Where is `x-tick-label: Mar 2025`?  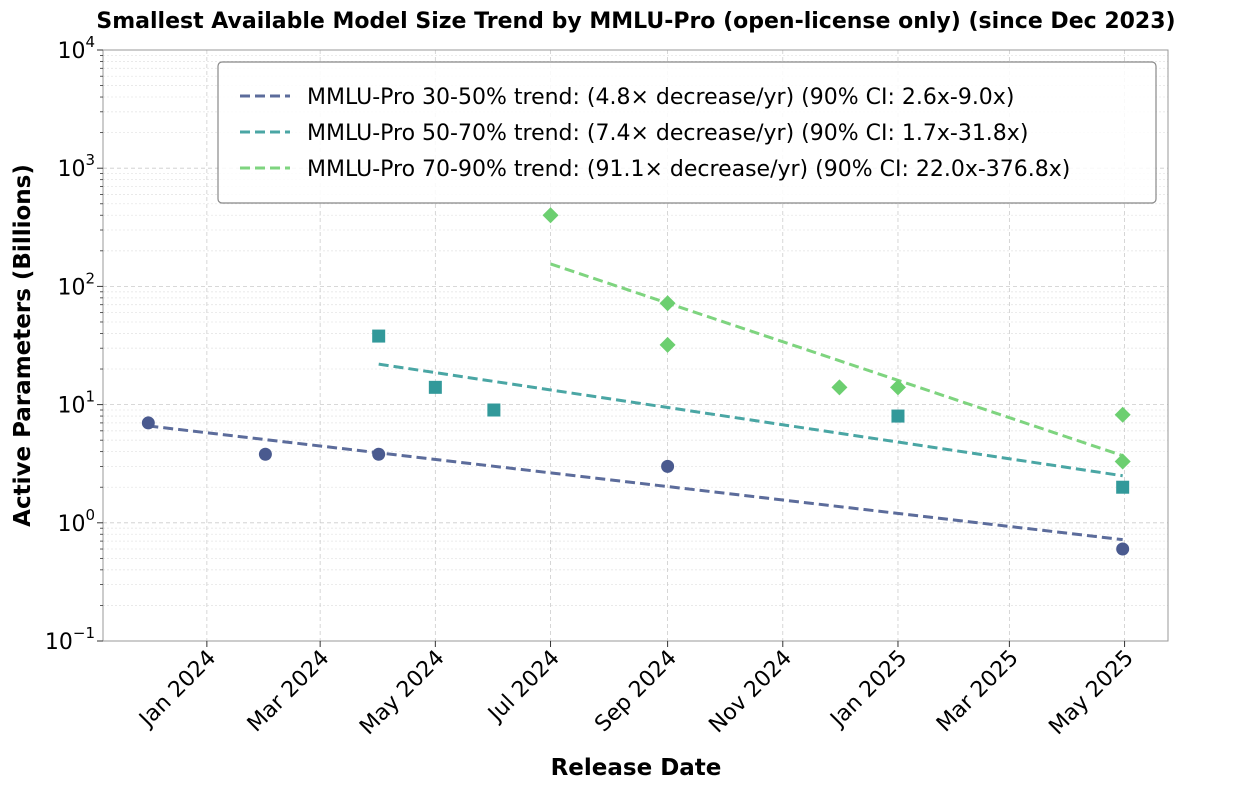 x-tick-label: Mar 2025 is located at coordinates (978, 692).